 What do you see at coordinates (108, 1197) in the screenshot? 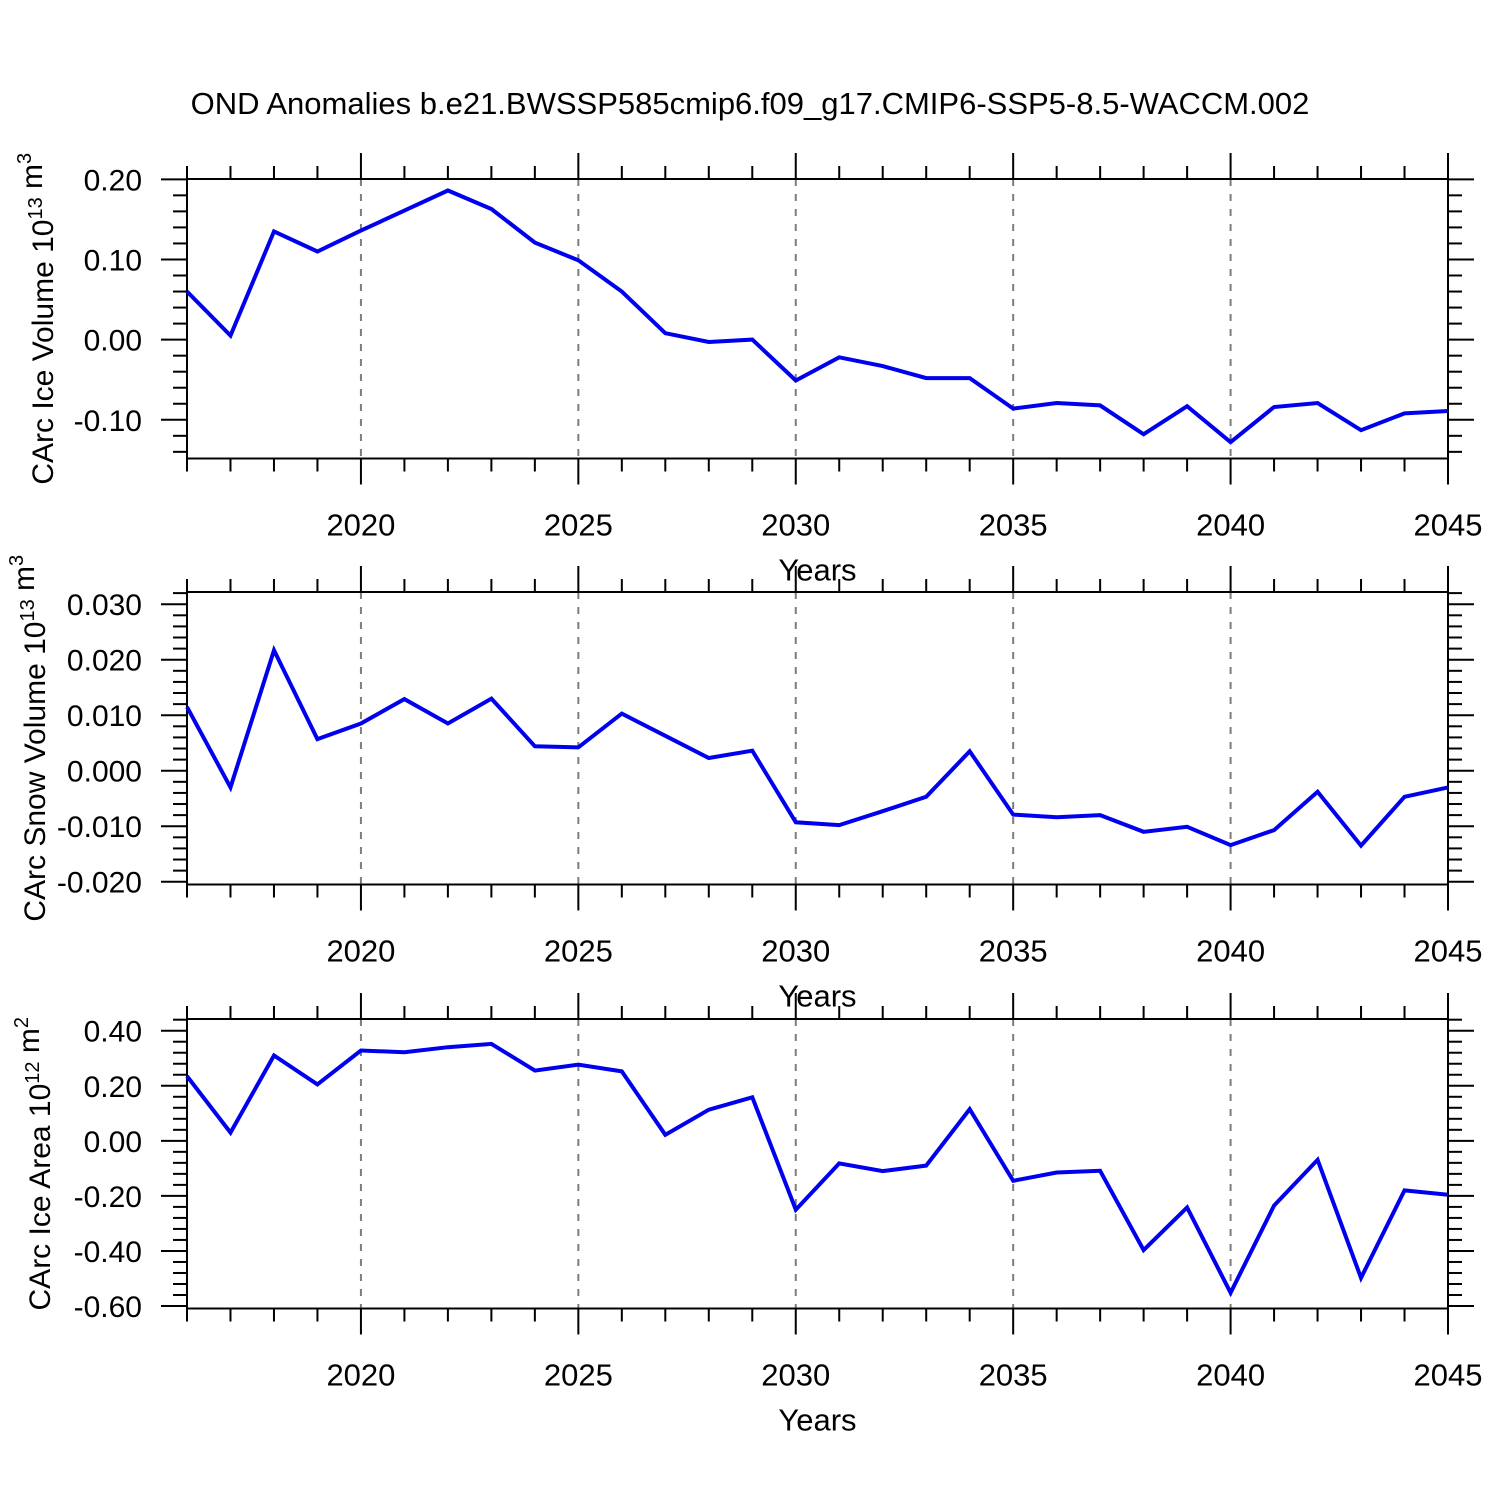
I see `y-tick-label: -0.20` at bounding box center [108, 1197].